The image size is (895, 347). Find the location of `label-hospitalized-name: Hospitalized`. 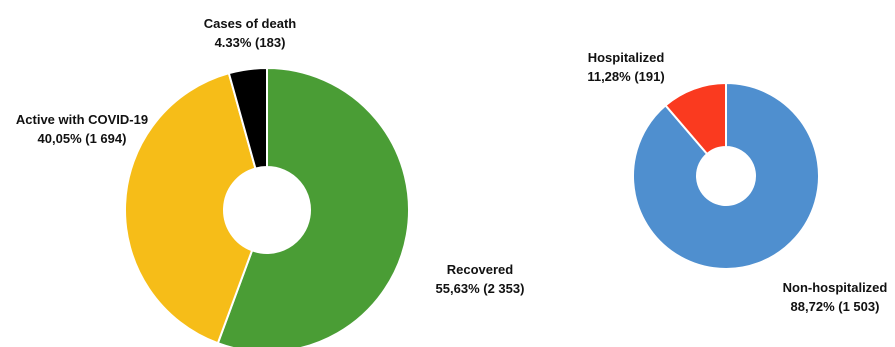

label-hospitalized-name: Hospitalized is located at coordinates (626, 57).